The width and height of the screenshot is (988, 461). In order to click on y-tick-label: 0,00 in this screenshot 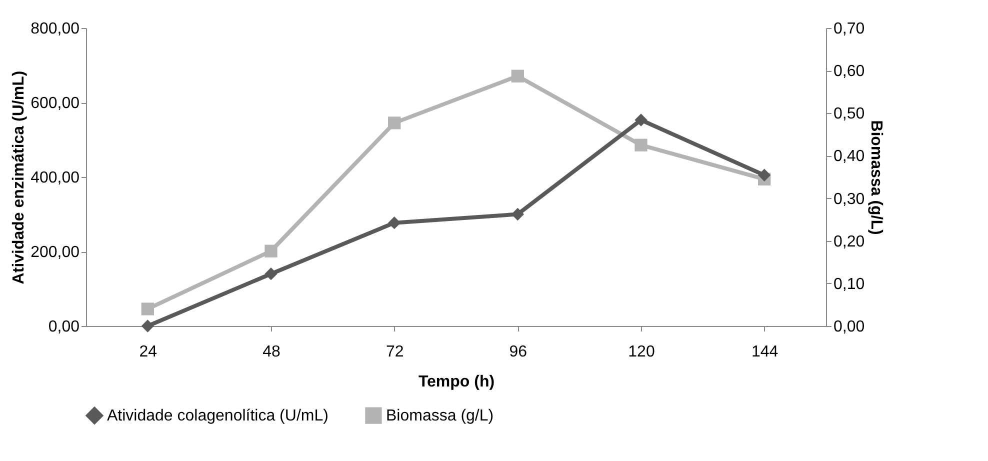, I will do `click(64, 327)`.